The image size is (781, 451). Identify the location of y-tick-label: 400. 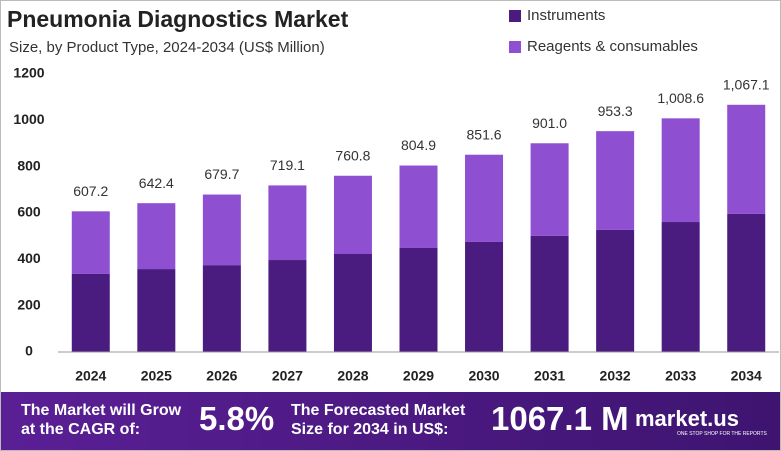
(29, 258).